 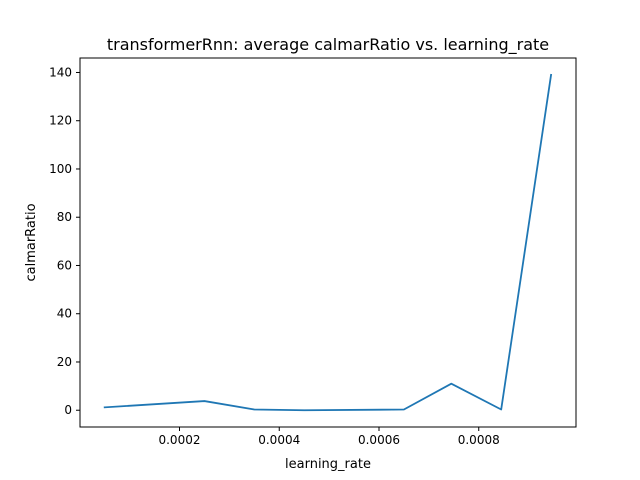 I want to click on y-axis: 0 20 40 60 80 100 120 140, so click(x=64, y=241).